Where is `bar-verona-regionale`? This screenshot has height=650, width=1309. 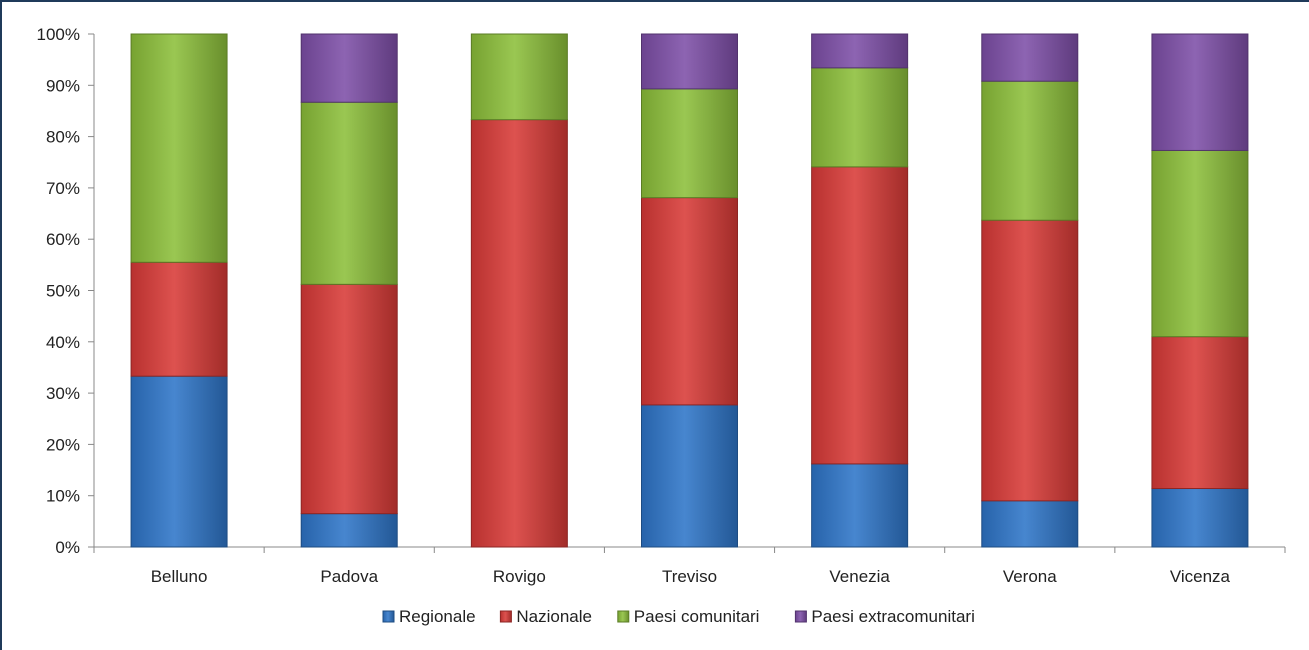
bar-verona-regionale is located at coordinates (1030, 524).